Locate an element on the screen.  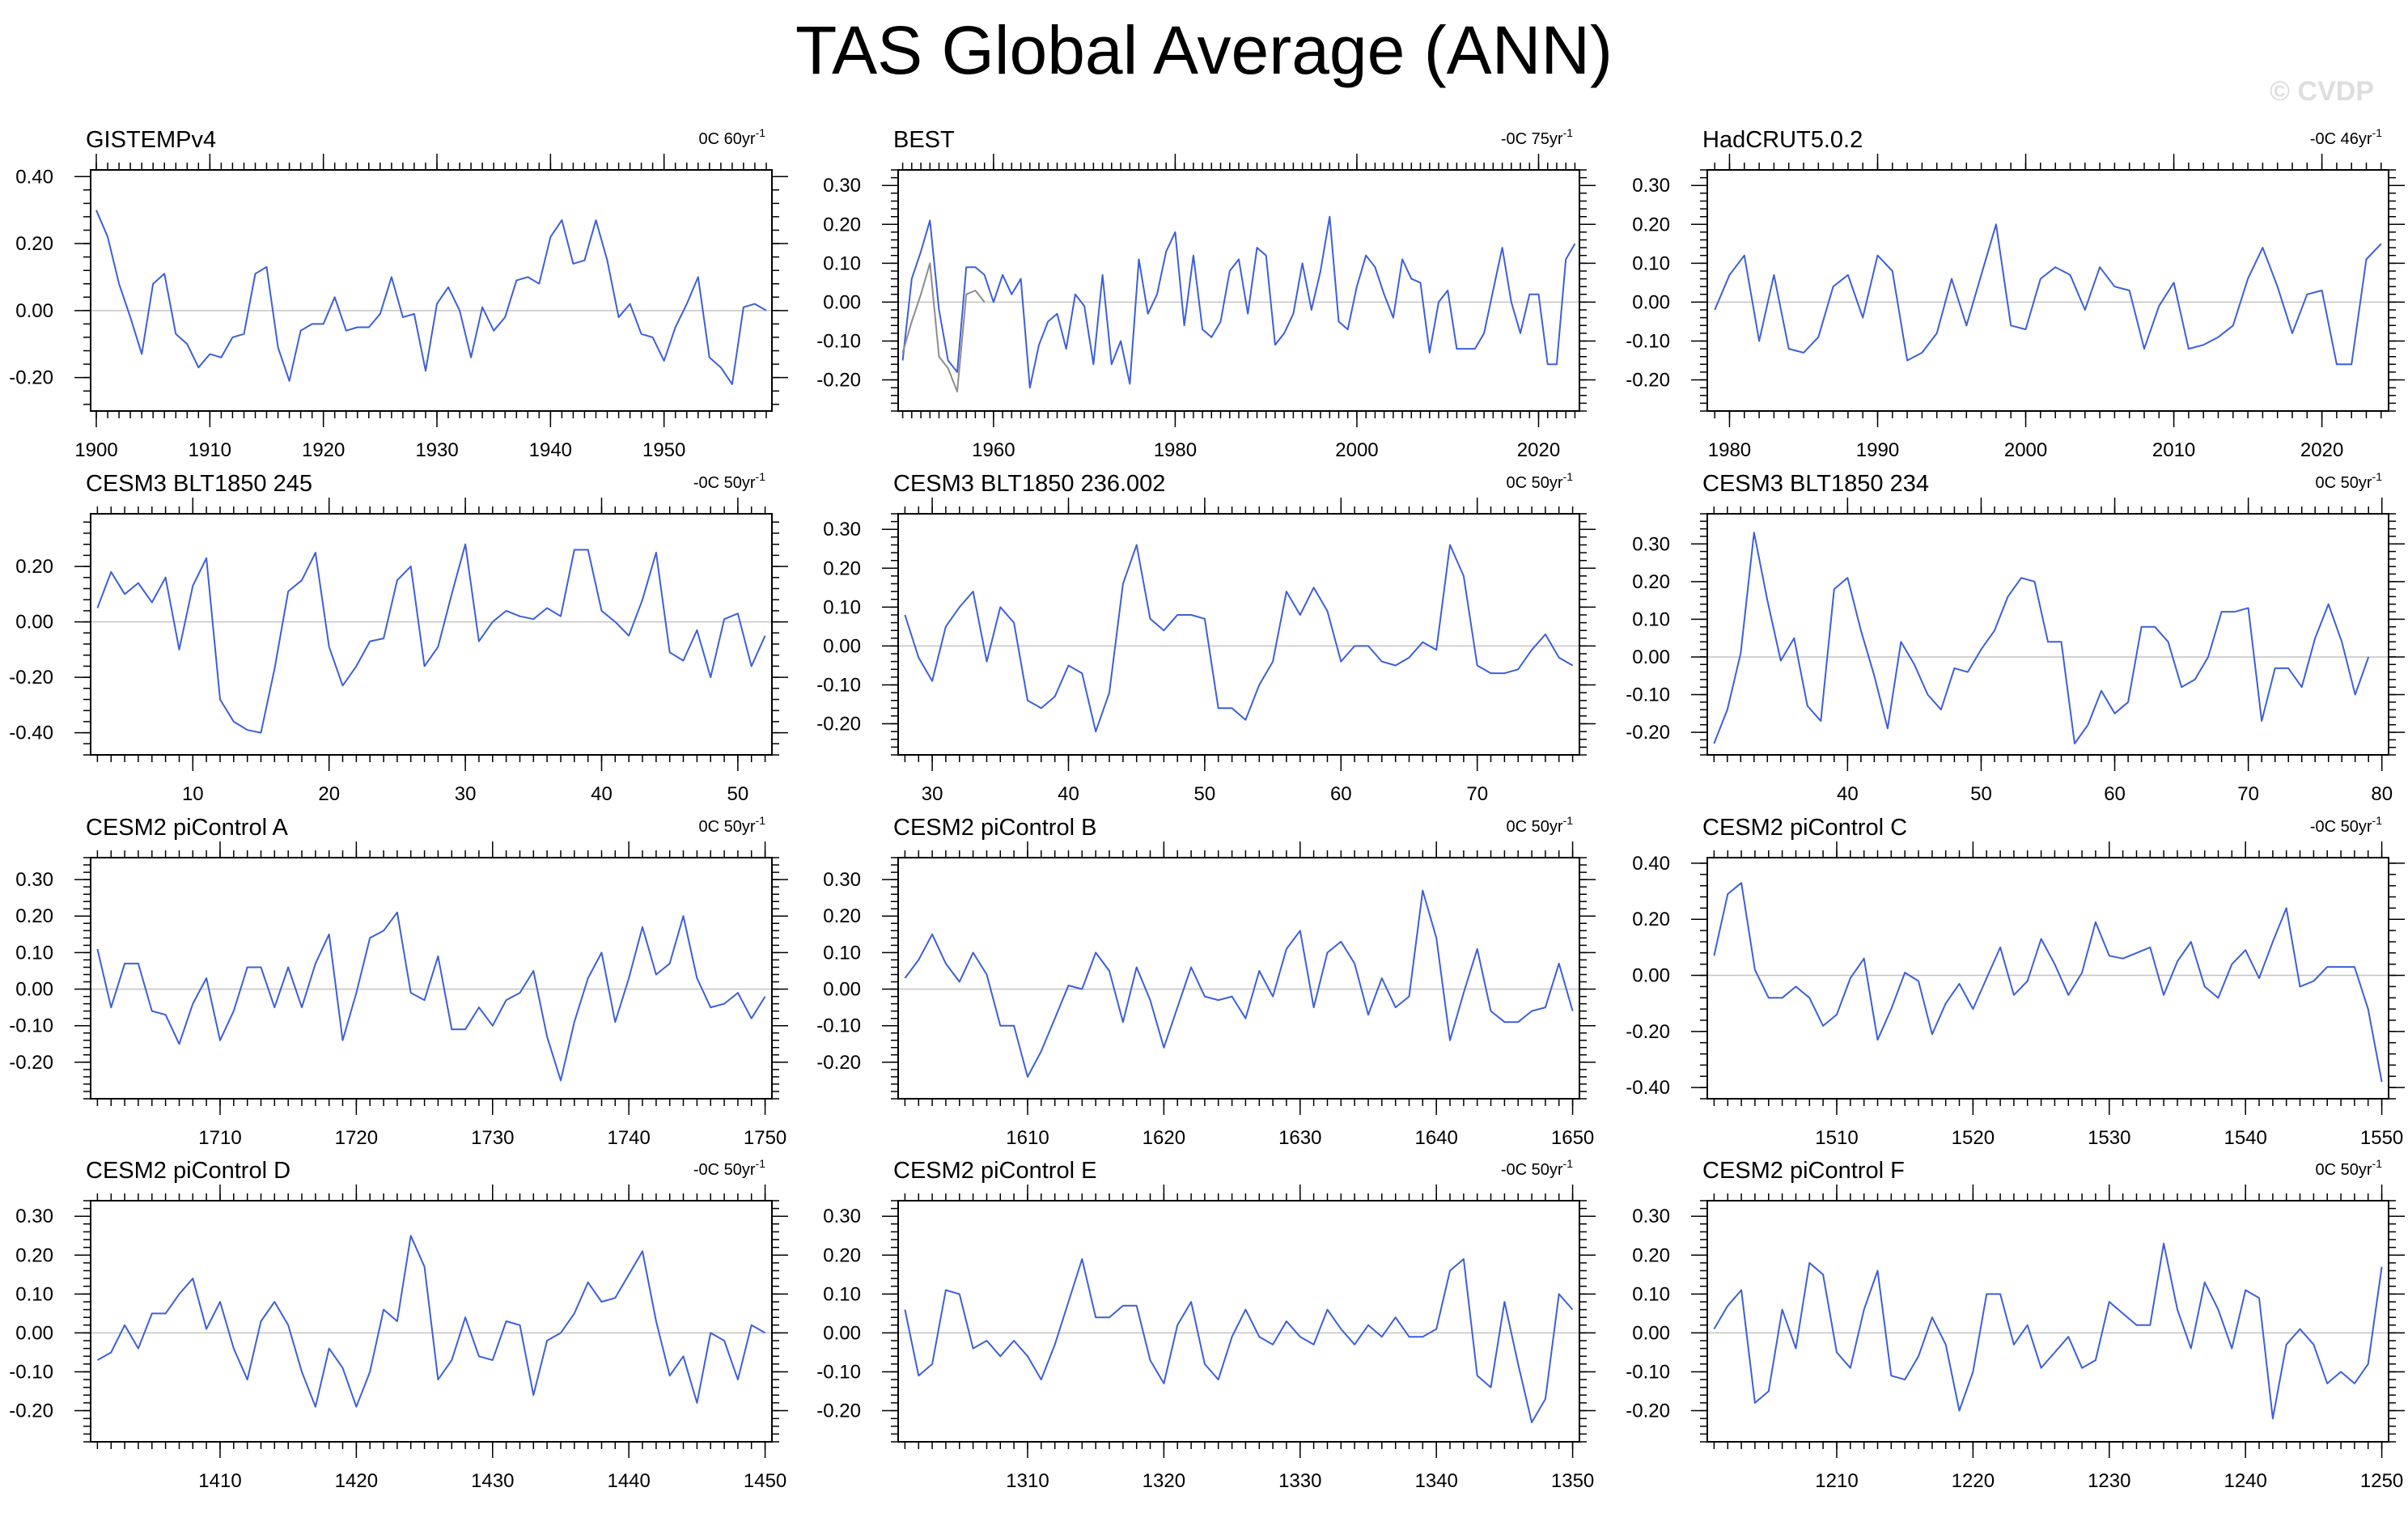
x-tick-label: 20 is located at coordinates (329, 794).